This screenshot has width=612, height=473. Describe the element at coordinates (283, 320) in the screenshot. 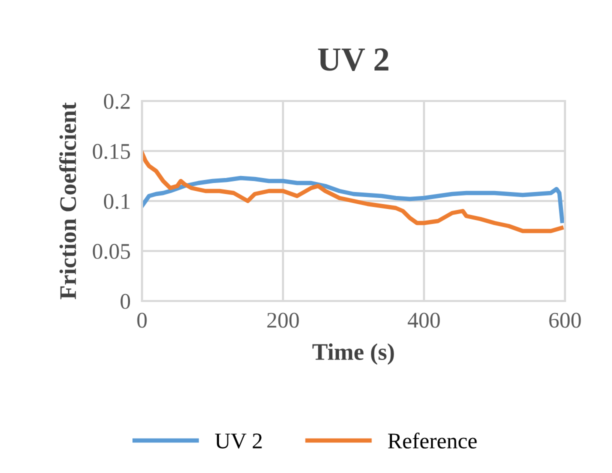

I see `x-tick-label: 200` at that location.